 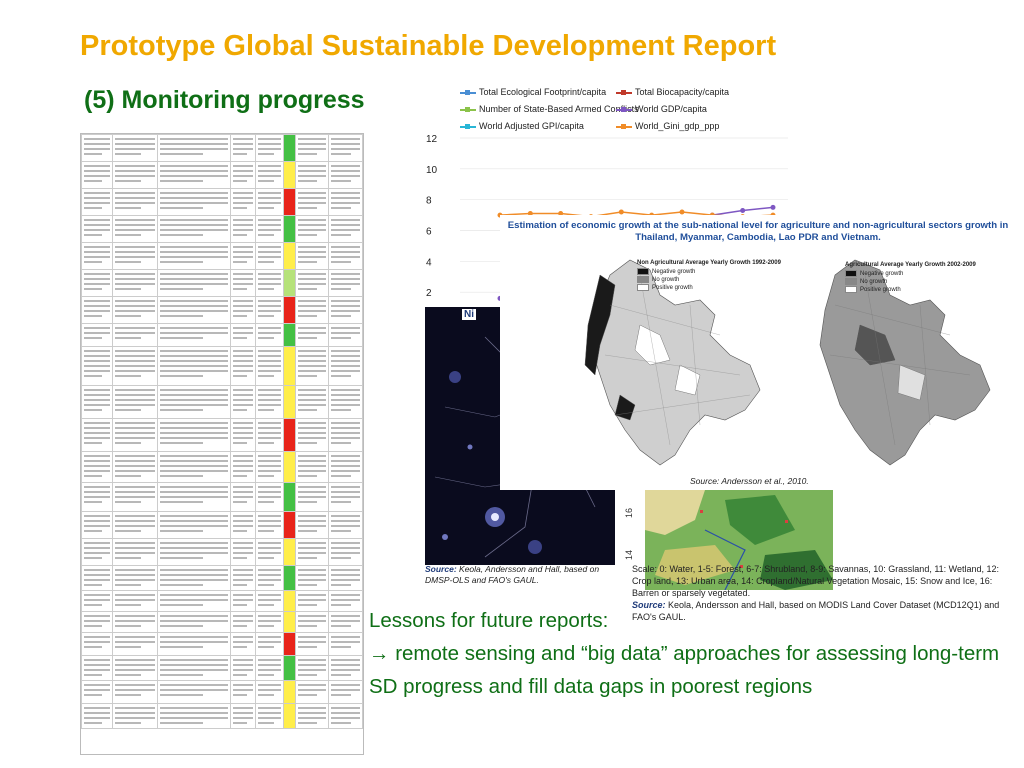 I want to click on legend-row: Negative growth, so click(x=709, y=271).